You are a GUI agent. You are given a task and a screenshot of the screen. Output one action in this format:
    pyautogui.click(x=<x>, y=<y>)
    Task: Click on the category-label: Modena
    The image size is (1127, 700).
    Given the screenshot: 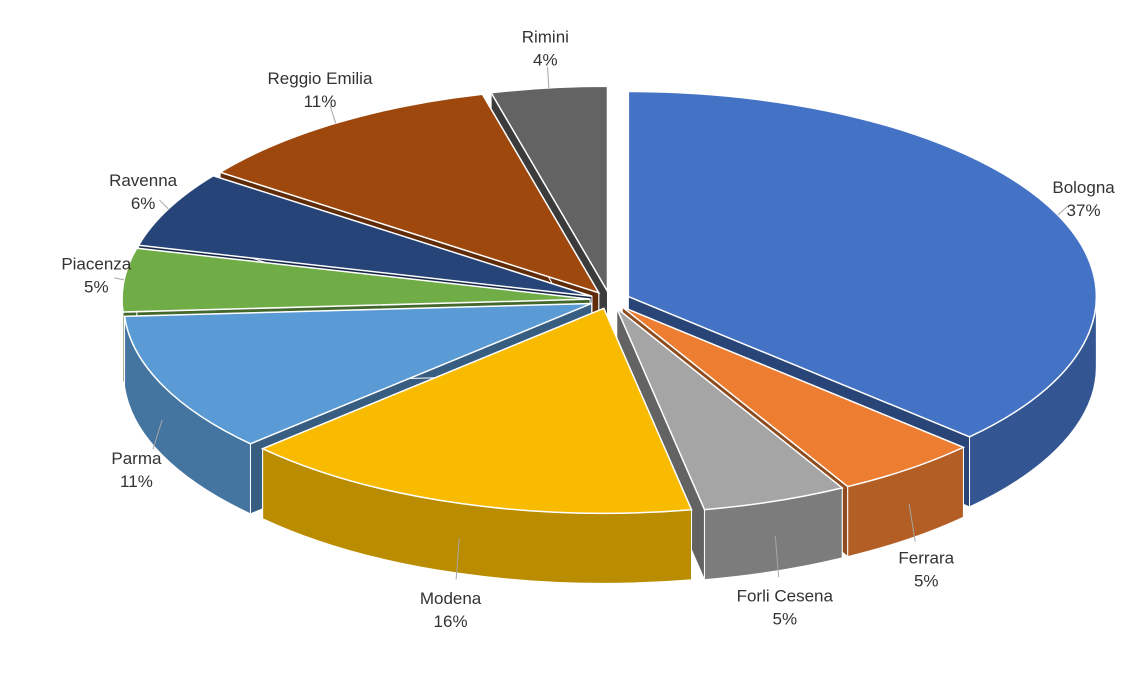 What is the action you would take?
    pyautogui.click(x=451, y=598)
    